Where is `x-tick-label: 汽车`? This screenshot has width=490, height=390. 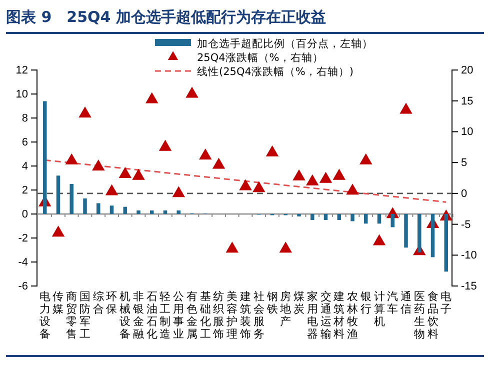
x-tick-label: 汽车 is located at coordinates (392, 303).